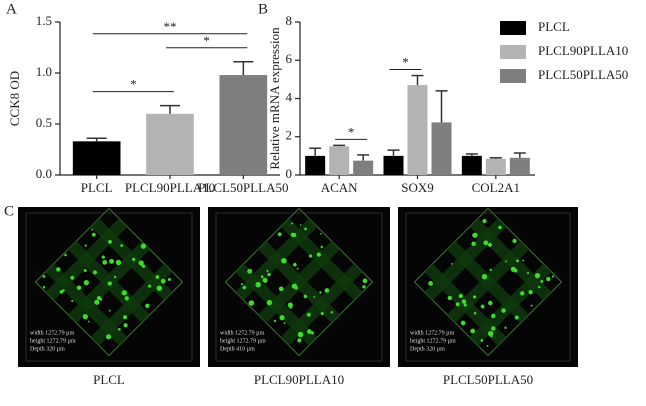 This screenshot has width=646, height=406. I want to click on image-caption: PLCL90PLLA10, so click(299, 379).